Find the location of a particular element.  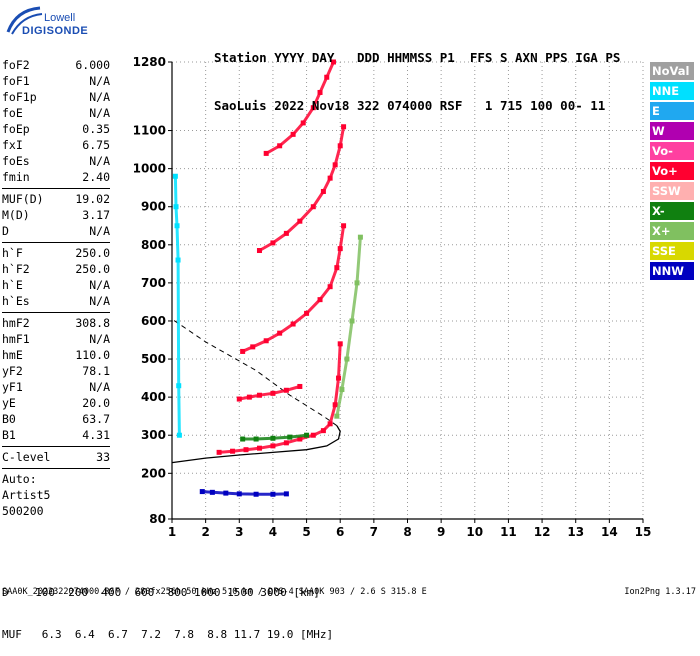

param-name: B0 is located at coordinates (9, 419).